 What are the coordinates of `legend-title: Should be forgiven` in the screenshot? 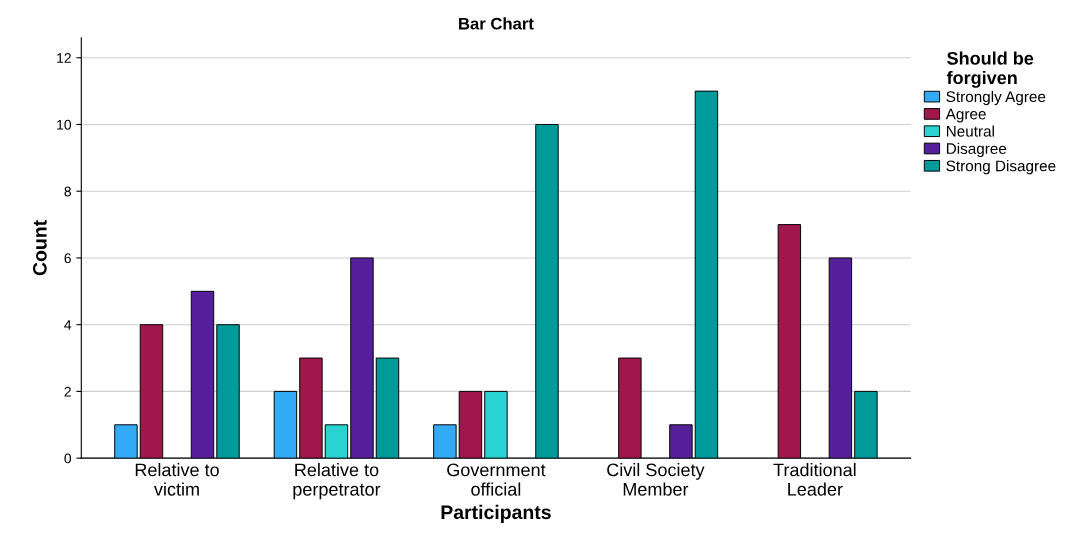 It's located at (990, 69).